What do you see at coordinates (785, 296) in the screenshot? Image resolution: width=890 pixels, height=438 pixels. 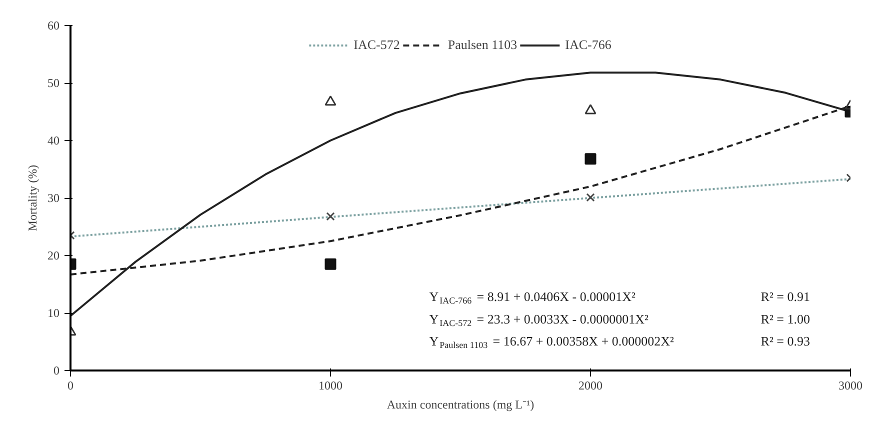 I see `annotation: R² = 0.91` at bounding box center [785, 296].